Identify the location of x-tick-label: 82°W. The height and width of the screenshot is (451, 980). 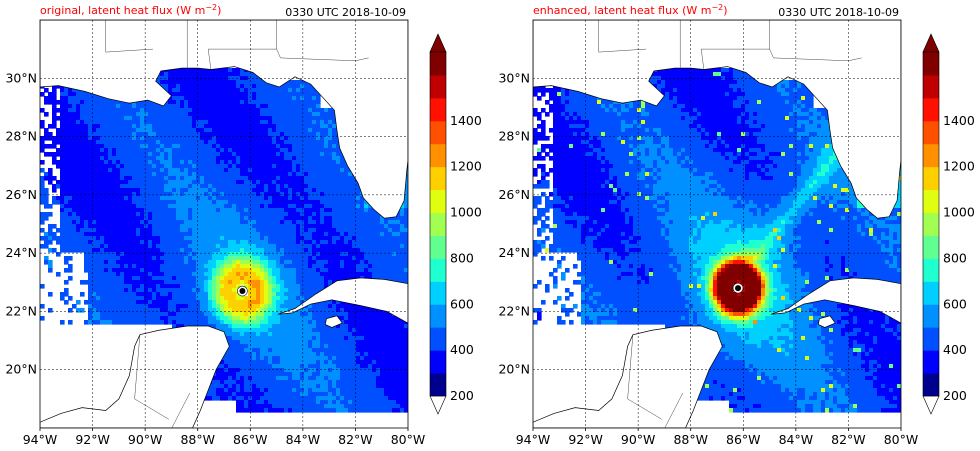
(848, 439).